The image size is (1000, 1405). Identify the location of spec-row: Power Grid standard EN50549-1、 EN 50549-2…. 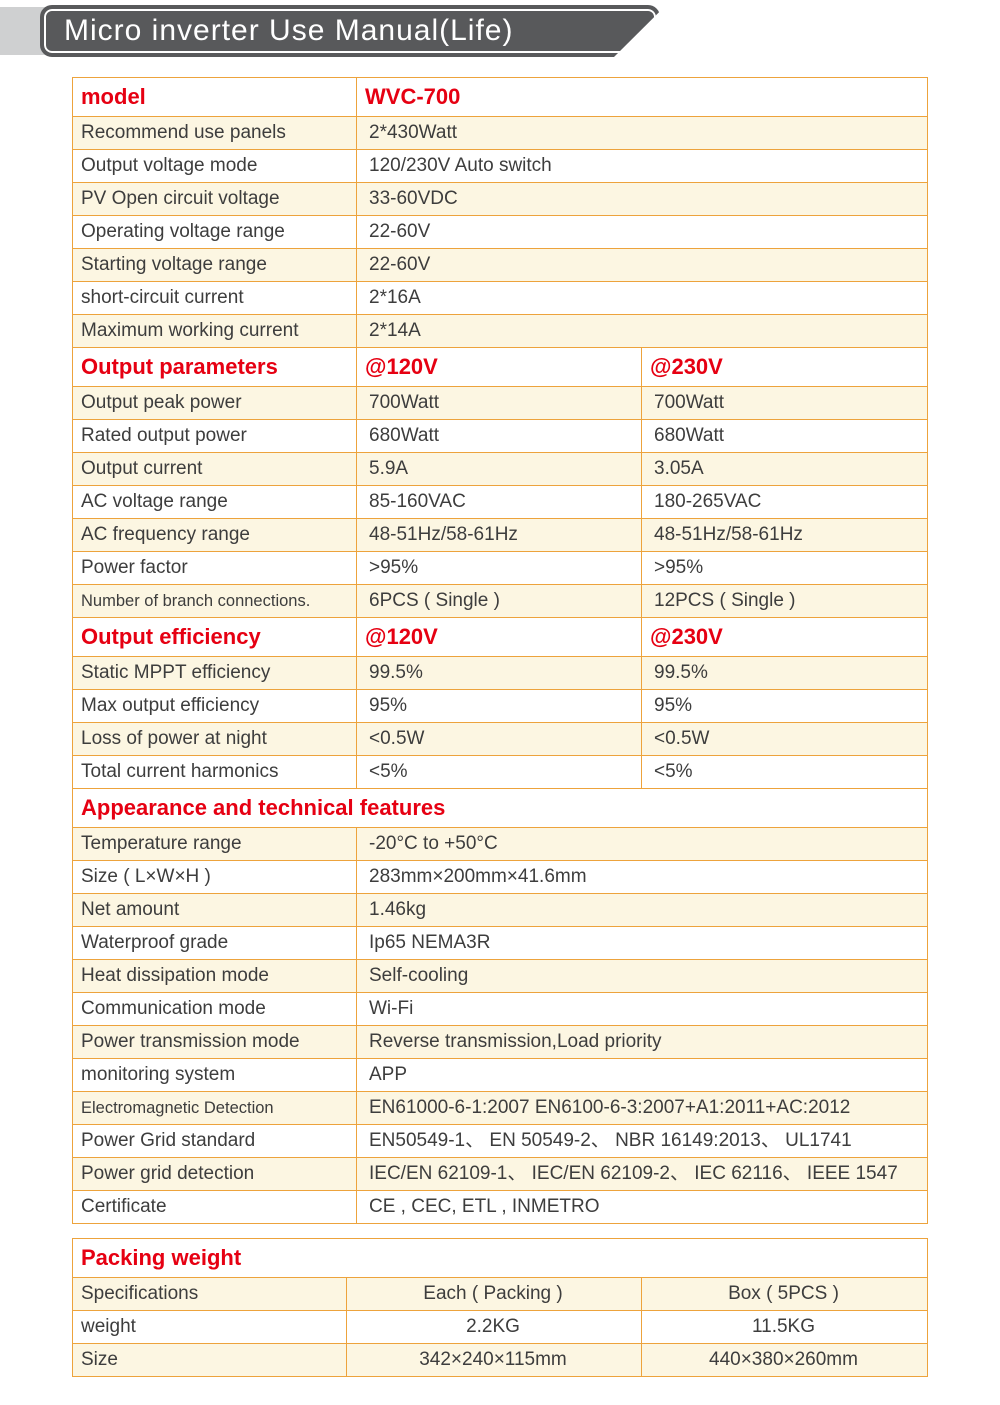
(500, 1140).